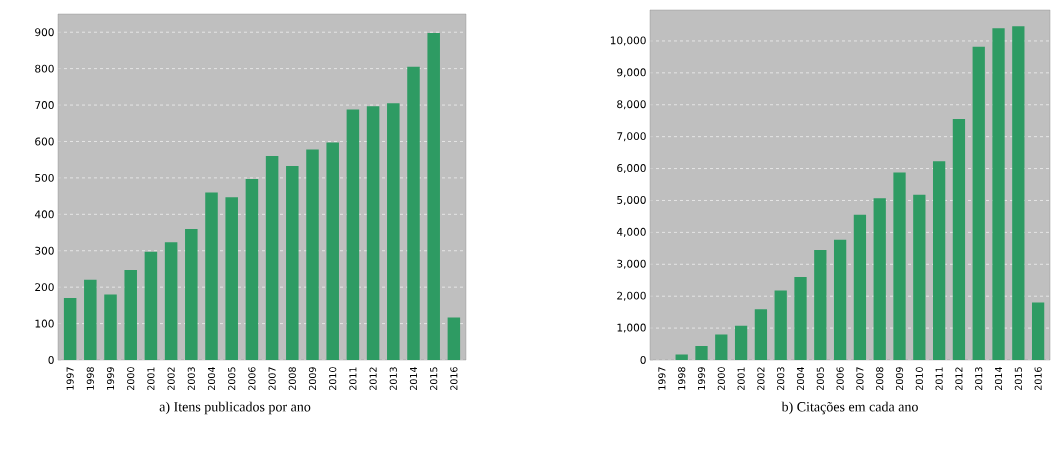 This screenshot has width=1057, height=450. What do you see at coordinates (44, 287) in the screenshot?
I see `y-tick-label: 200` at bounding box center [44, 287].